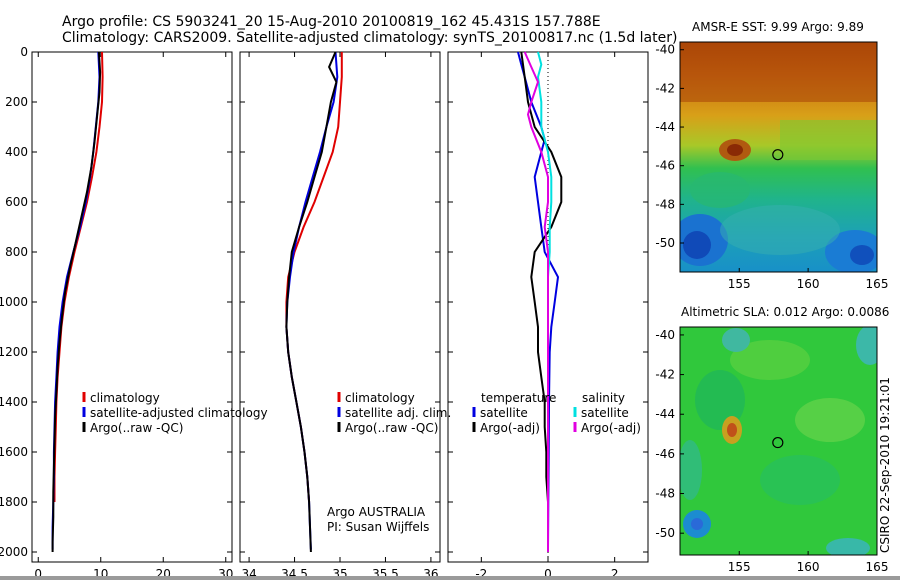 Image resolution: width=900 pixels, height=580 pixels. I want to click on sla_map-ytick-label: -48, so click(665, 494).